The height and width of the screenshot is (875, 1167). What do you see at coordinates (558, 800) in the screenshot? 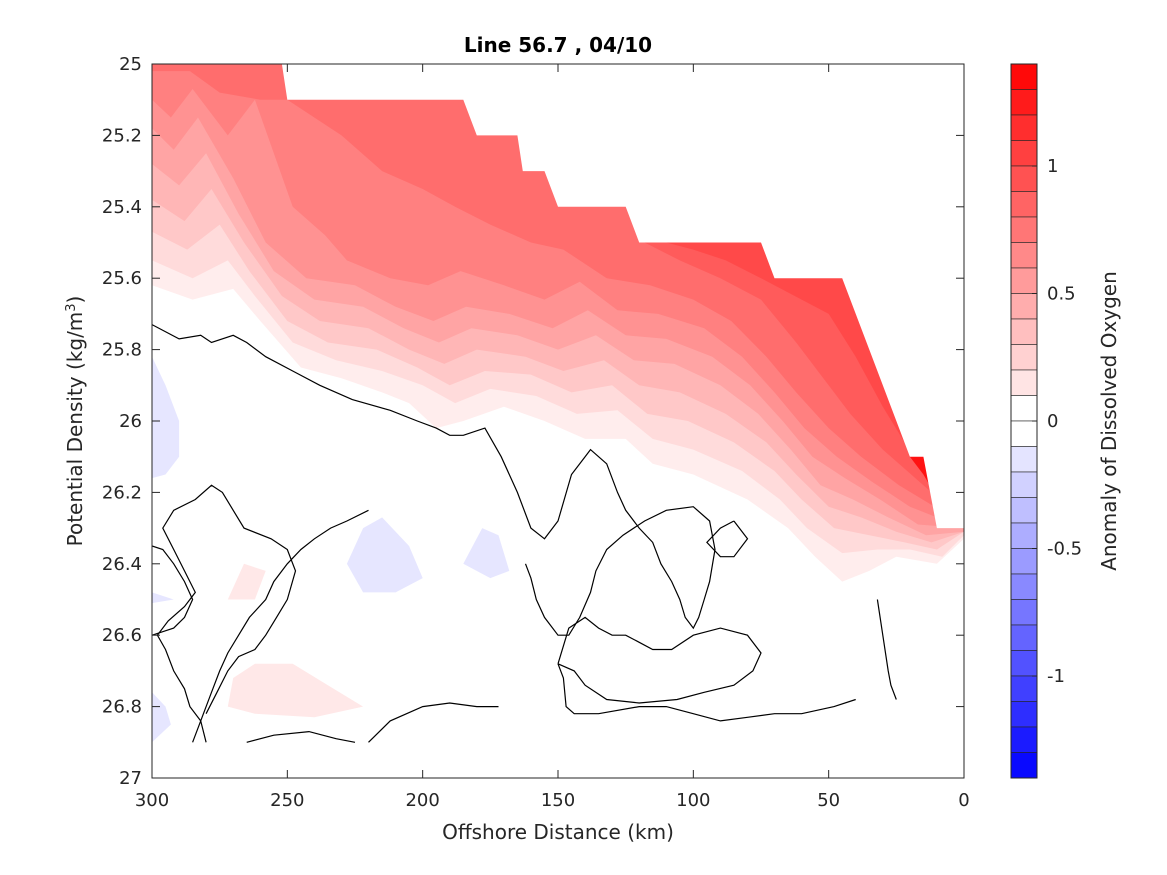
I see `x-tick-label: 150` at bounding box center [558, 800].